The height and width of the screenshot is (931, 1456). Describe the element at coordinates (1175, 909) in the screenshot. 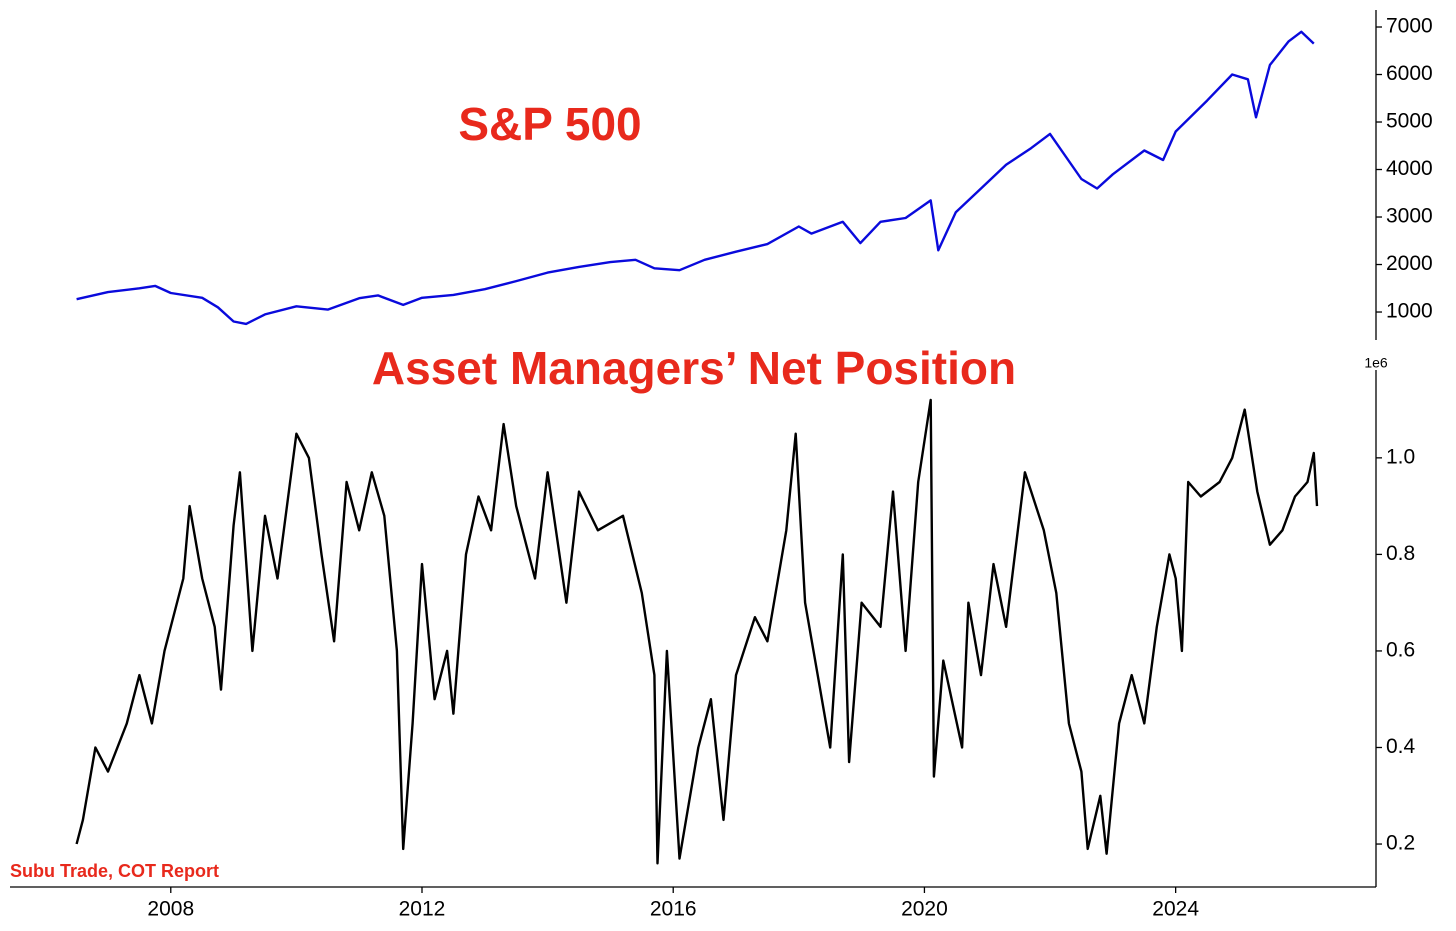

I see `x-tick-label: 2024` at that location.